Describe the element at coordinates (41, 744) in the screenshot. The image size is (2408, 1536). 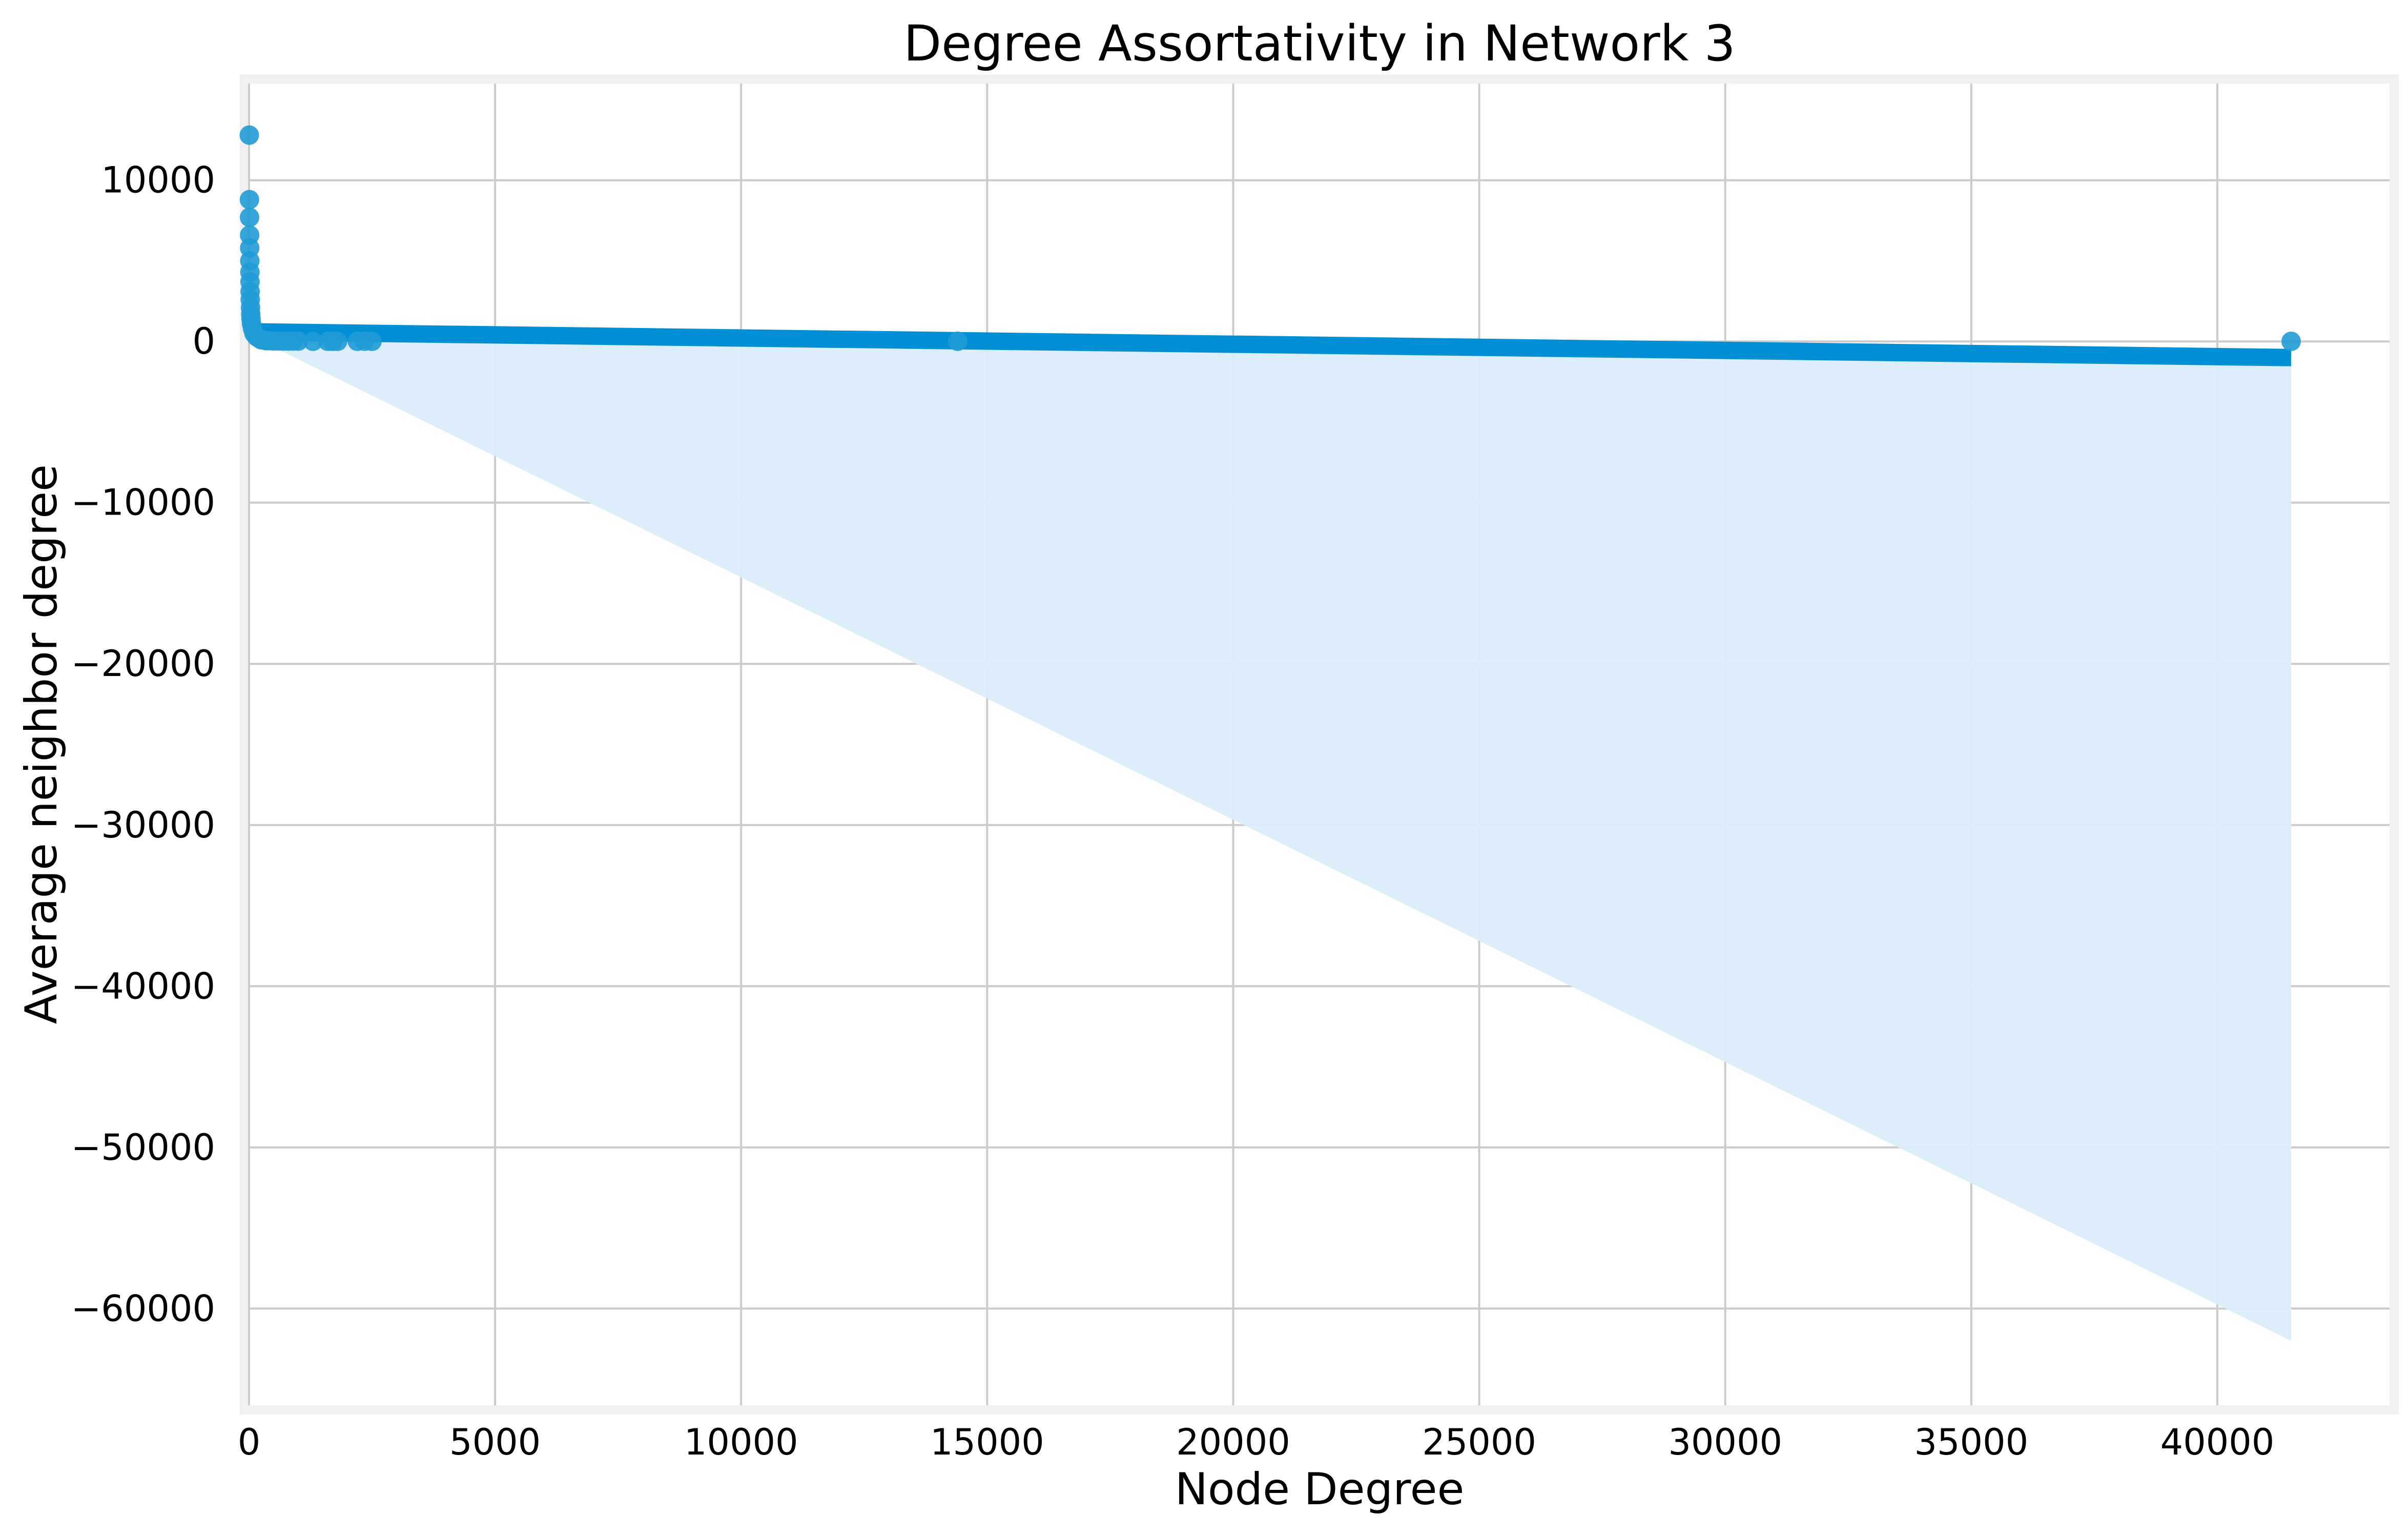
I see `y-axis-label: Average neighbor degree` at that location.